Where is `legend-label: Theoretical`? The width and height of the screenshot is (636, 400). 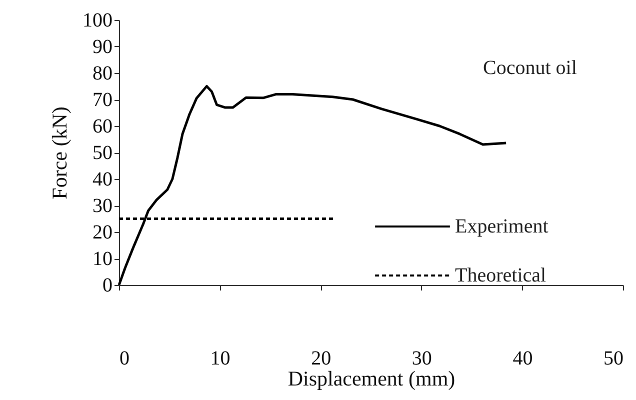 legend-label: Theoretical is located at coordinates (500, 275).